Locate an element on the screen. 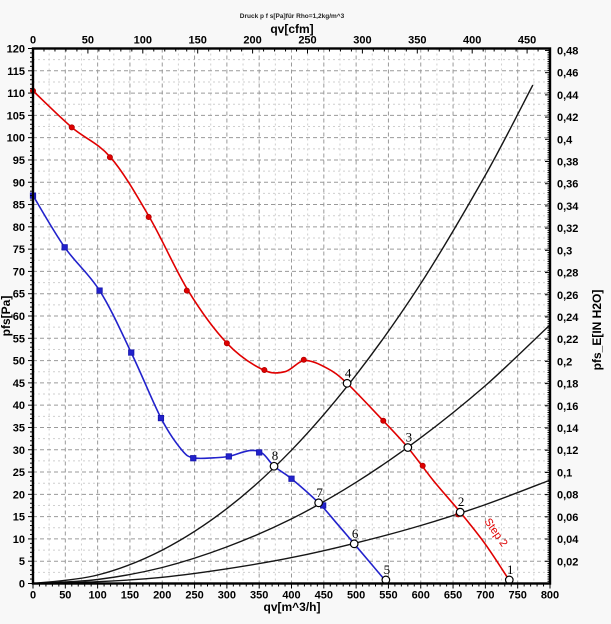 The image size is (611, 624). right-tick-label: 0,08 is located at coordinates (567, 496).